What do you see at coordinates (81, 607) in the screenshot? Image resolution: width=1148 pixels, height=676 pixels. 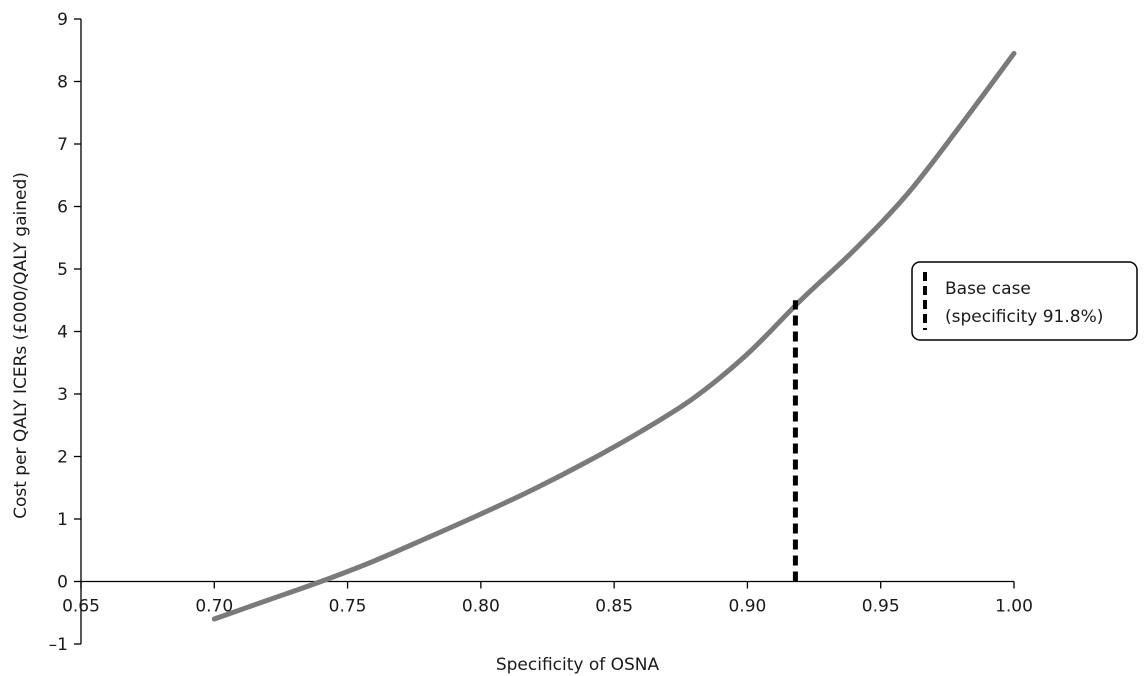 I see `x-tick-label: 0.65` at bounding box center [81, 607].